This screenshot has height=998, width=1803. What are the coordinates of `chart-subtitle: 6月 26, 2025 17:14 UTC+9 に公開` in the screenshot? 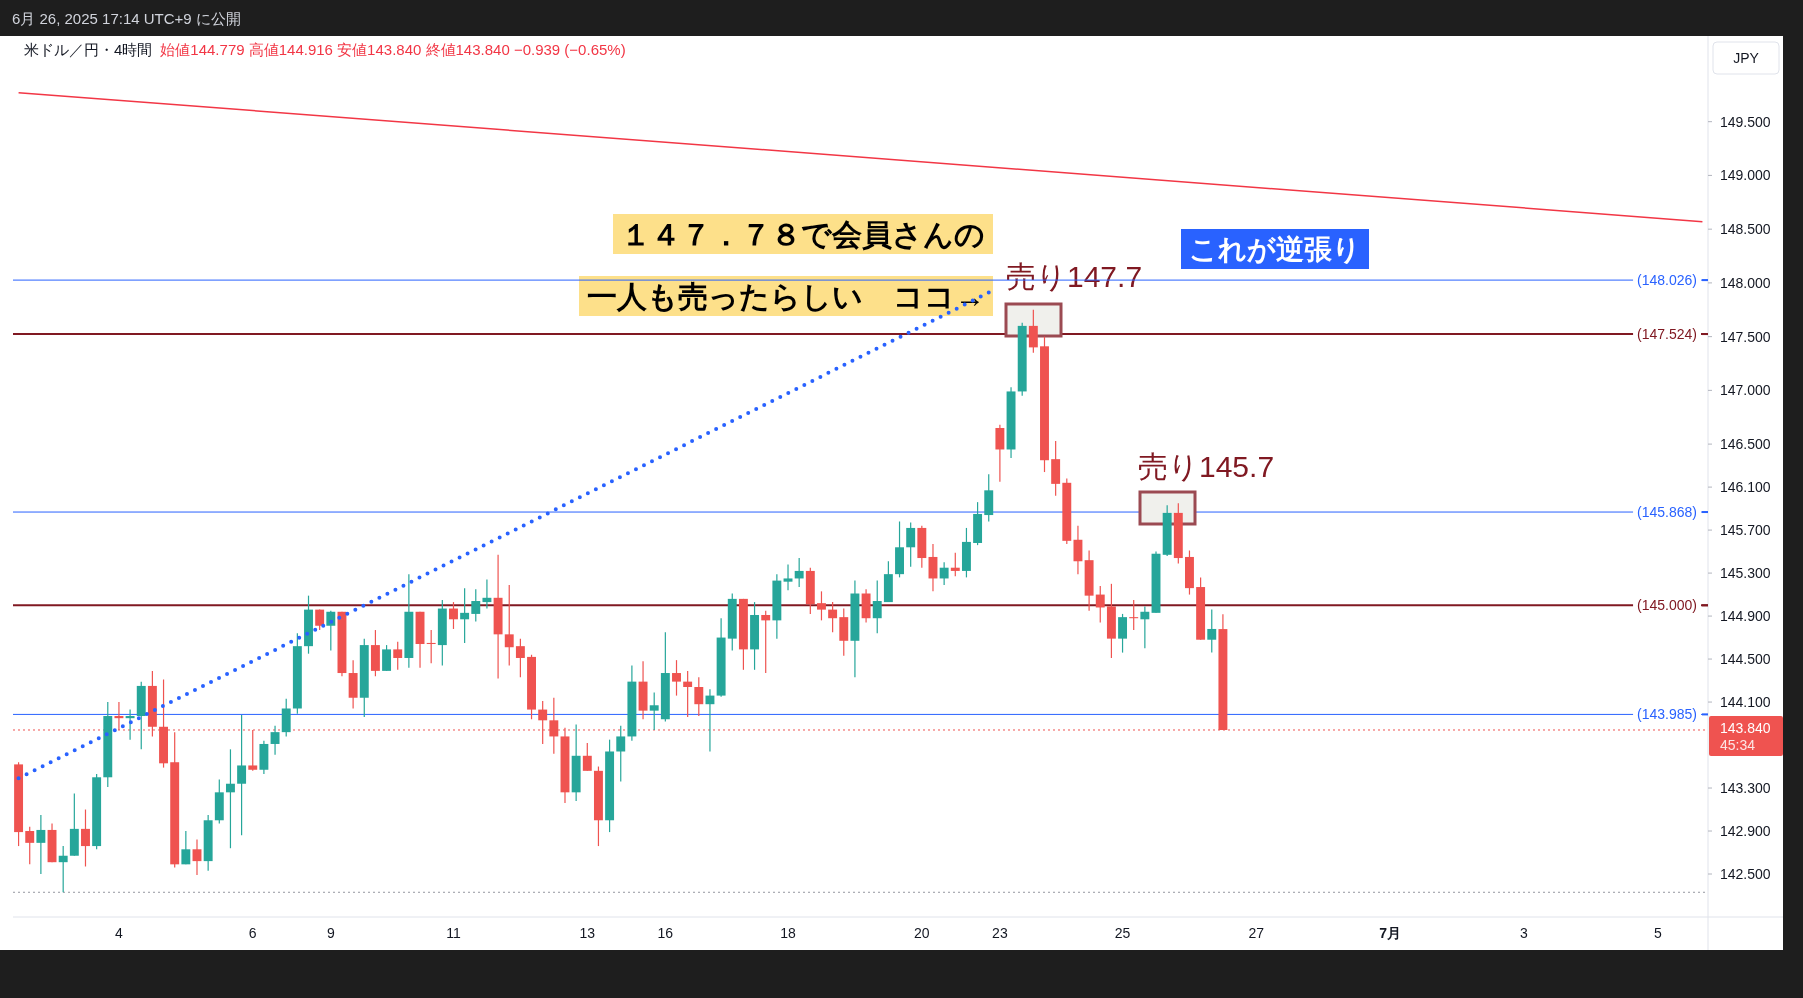 It's located at (126, 18).